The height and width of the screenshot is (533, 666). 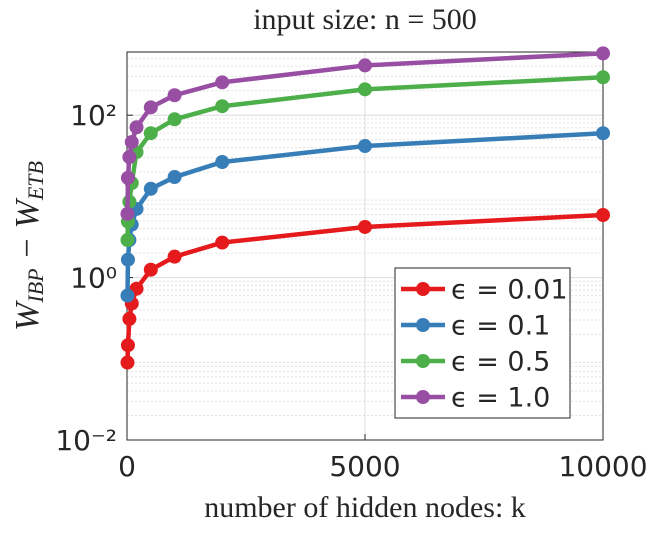 What do you see at coordinates (500, 362) in the screenshot?
I see `legend-label: ϵ = 0.5` at bounding box center [500, 362].